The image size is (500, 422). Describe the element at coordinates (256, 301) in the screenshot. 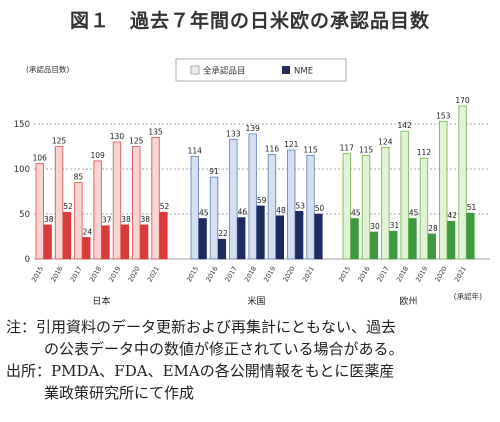

I see `region-label: 米国` at that location.